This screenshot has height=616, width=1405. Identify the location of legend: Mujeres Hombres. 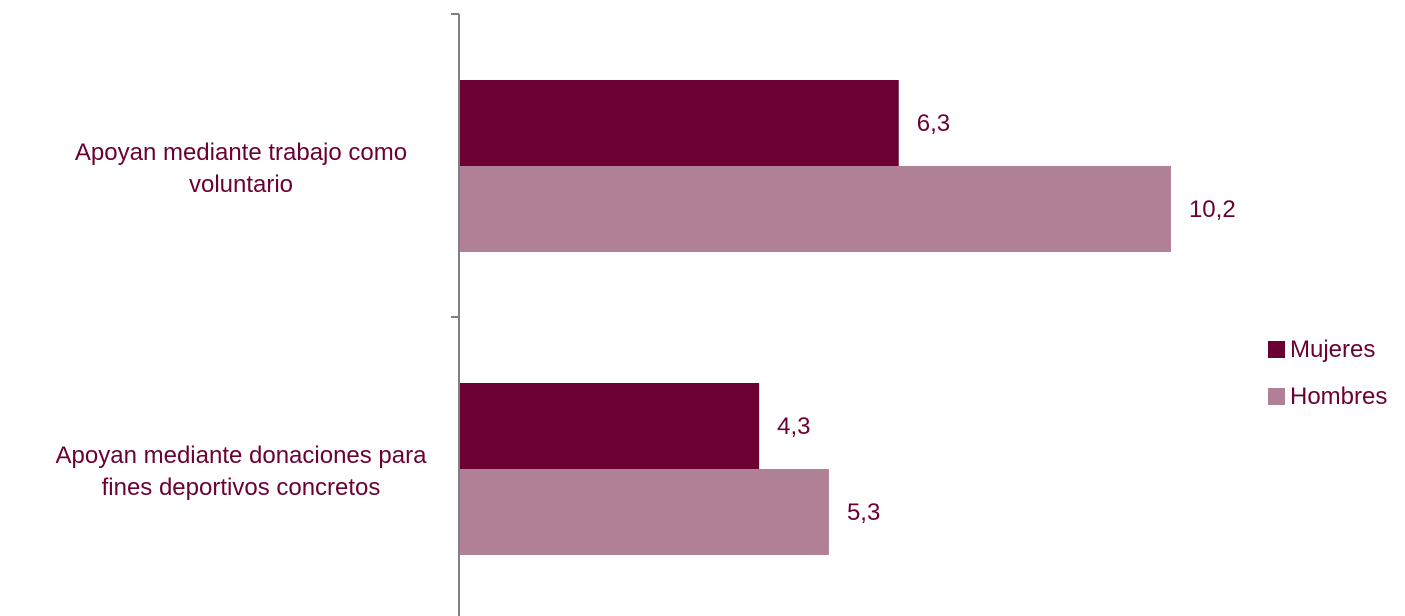
(1327, 373).